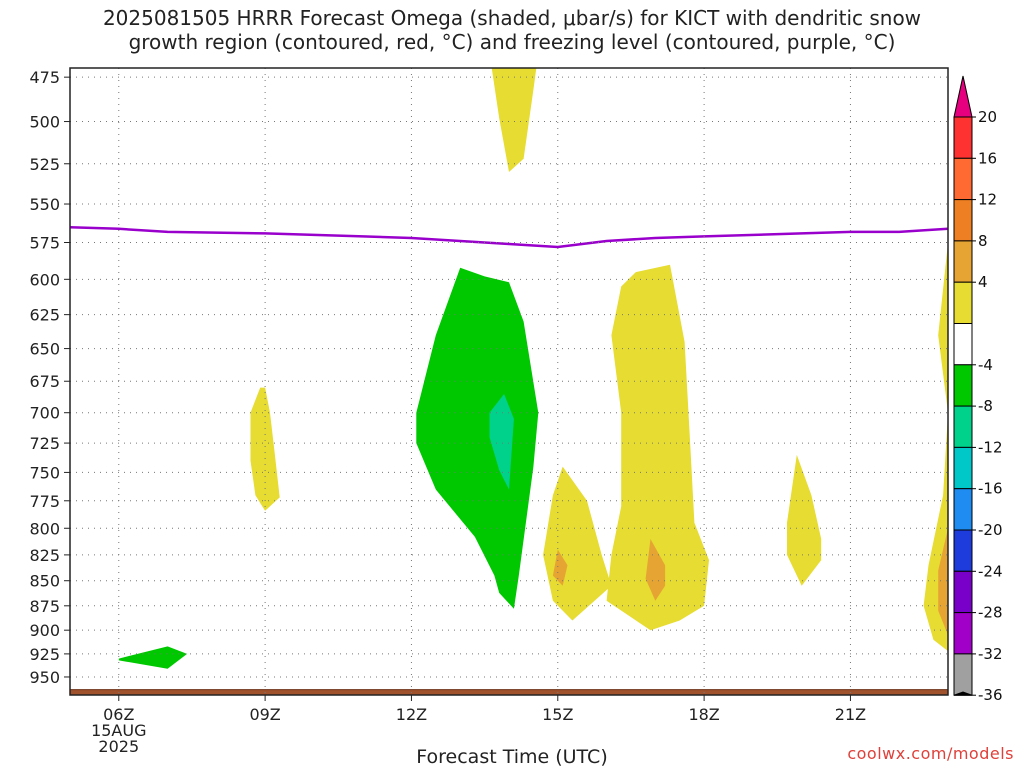 Image resolution: width=1024 pixels, height=768 pixels. What do you see at coordinates (987, 117) in the screenshot?
I see `colorbar-label: 20` at bounding box center [987, 117].